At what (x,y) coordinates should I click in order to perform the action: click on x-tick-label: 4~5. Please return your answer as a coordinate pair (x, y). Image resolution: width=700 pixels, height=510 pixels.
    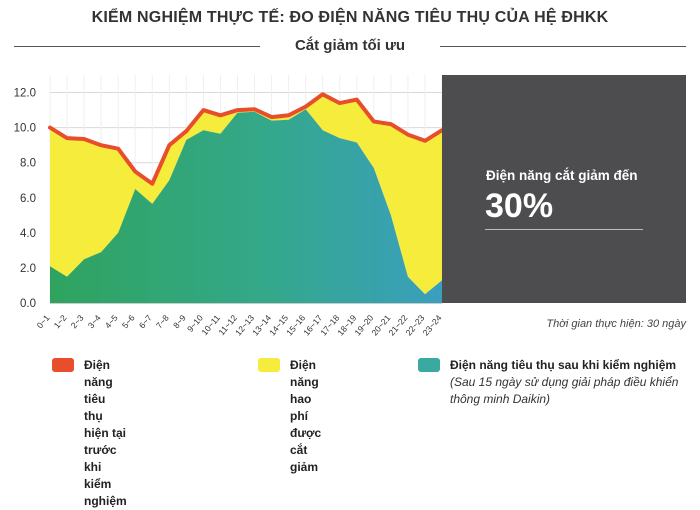
    Looking at the image, I should click on (111, 322).